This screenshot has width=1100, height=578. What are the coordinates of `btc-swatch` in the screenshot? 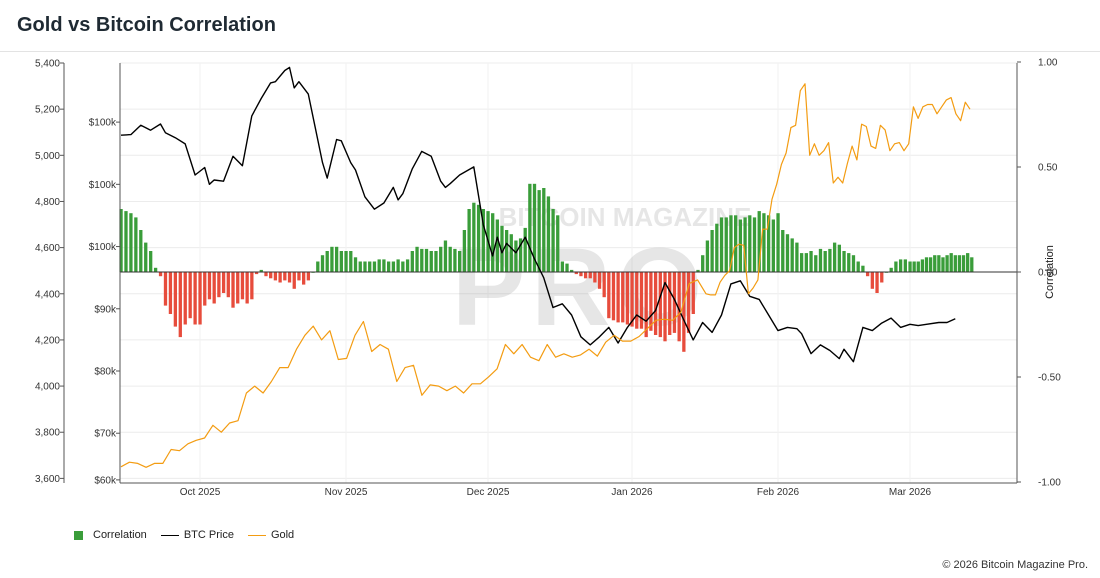 It's located at (169, 535).